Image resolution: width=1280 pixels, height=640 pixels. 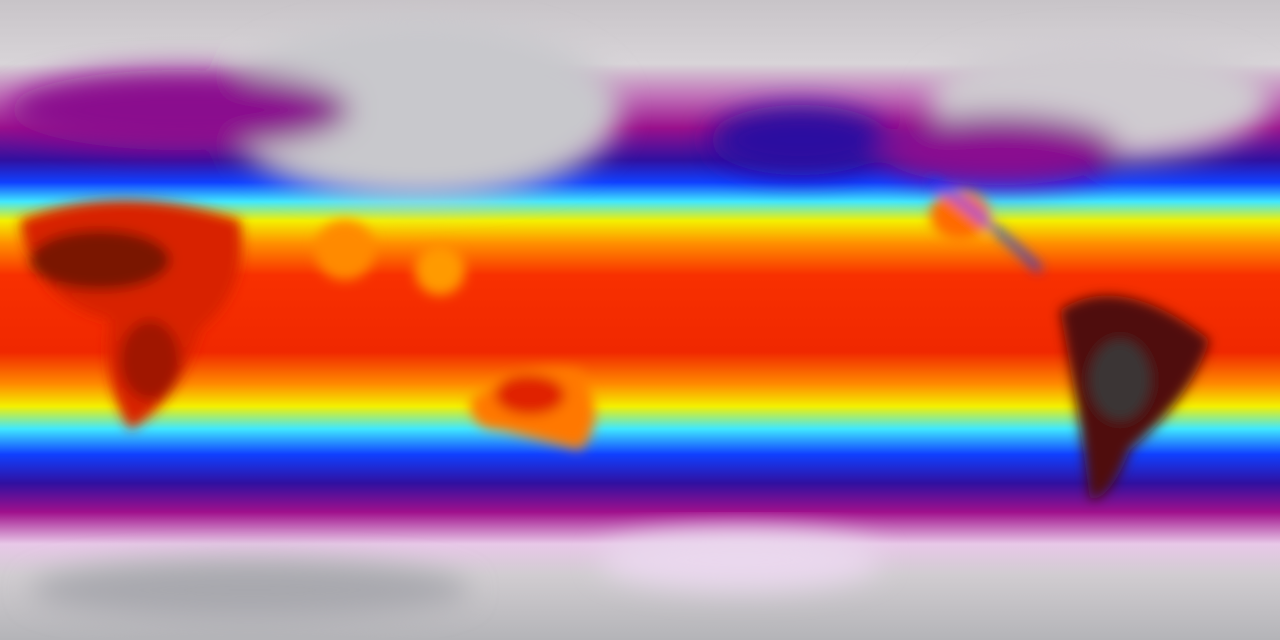 I want to click on india-se-asia, so click(x=390, y=257).